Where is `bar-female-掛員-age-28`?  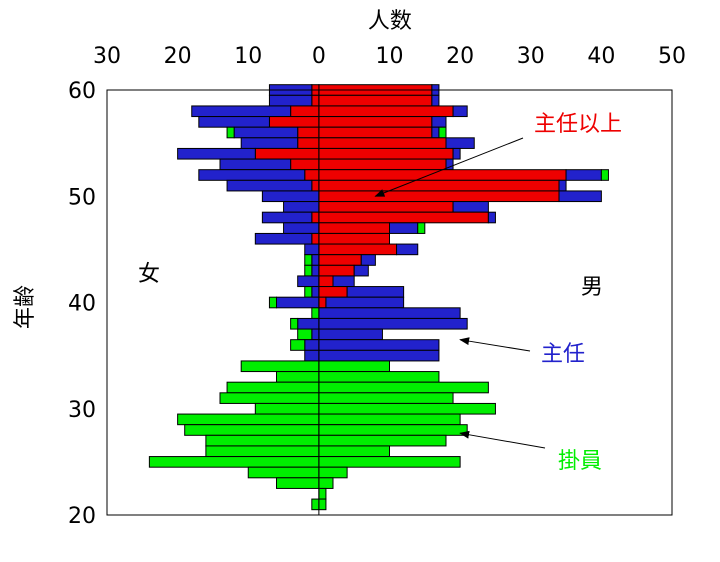 bar-female-掛員-age-28 is located at coordinates (252, 430).